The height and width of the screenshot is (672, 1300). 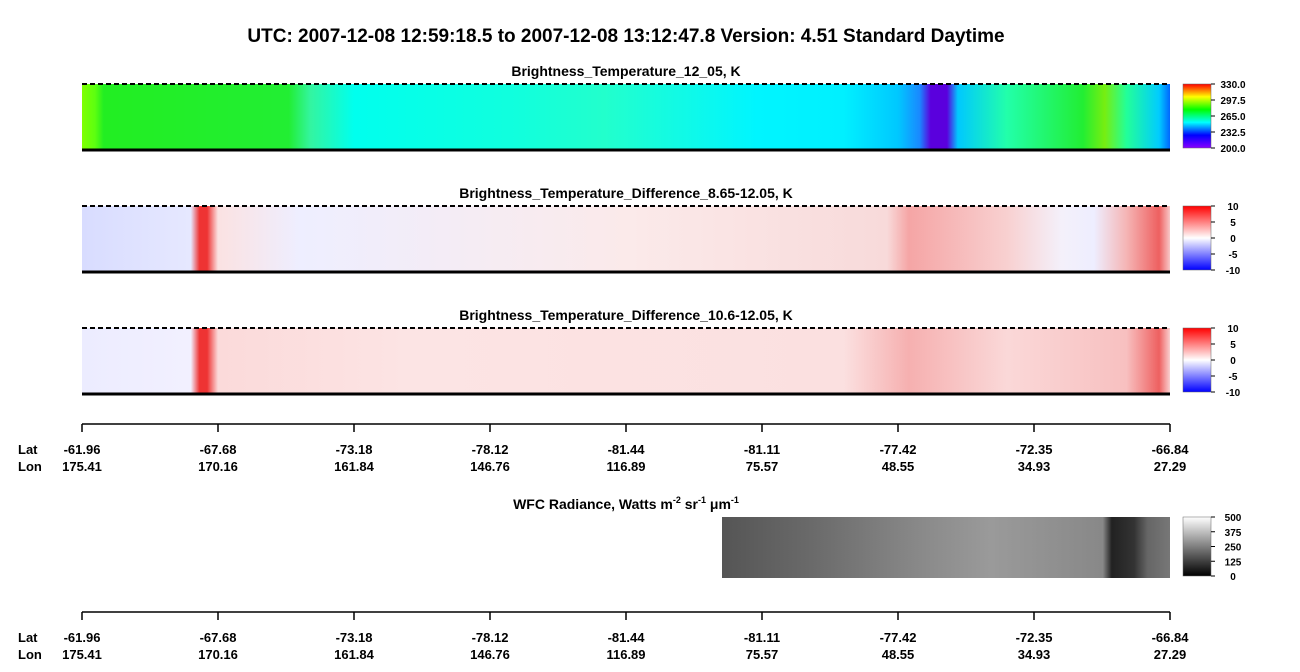 What do you see at coordinates (1232, 149) in the screenshot?
I see `colorbar-label: 200.0` at bounding box center [1232, 149].